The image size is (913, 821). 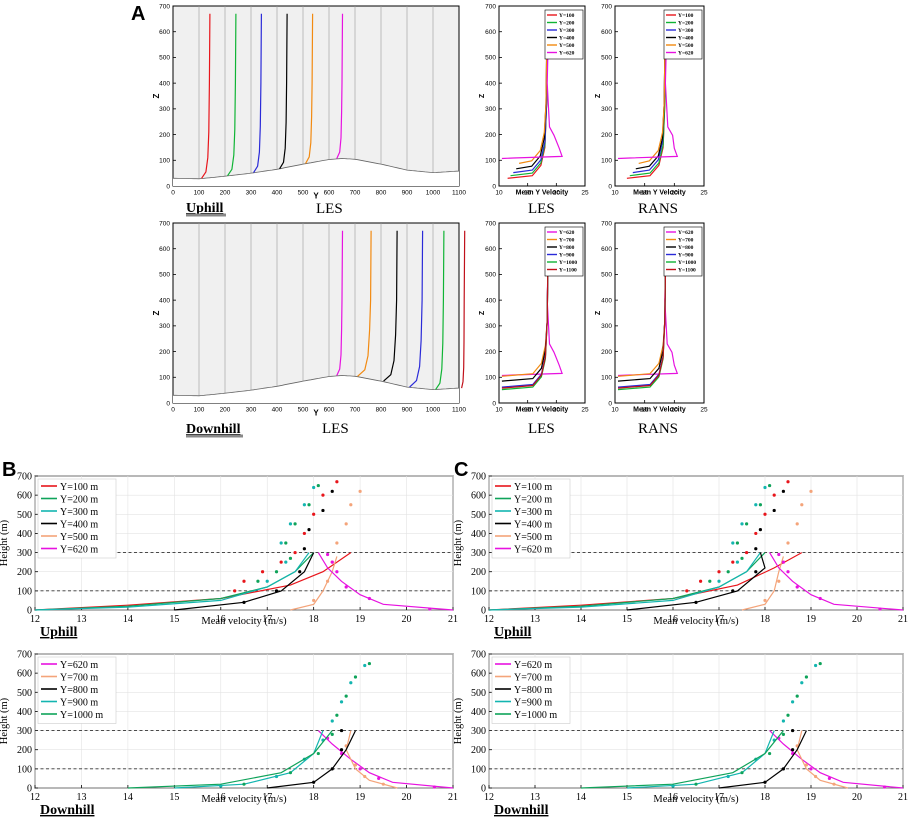 I want to click on x-axis-label: Mean Y Velocity, so click(x=542, y=193).